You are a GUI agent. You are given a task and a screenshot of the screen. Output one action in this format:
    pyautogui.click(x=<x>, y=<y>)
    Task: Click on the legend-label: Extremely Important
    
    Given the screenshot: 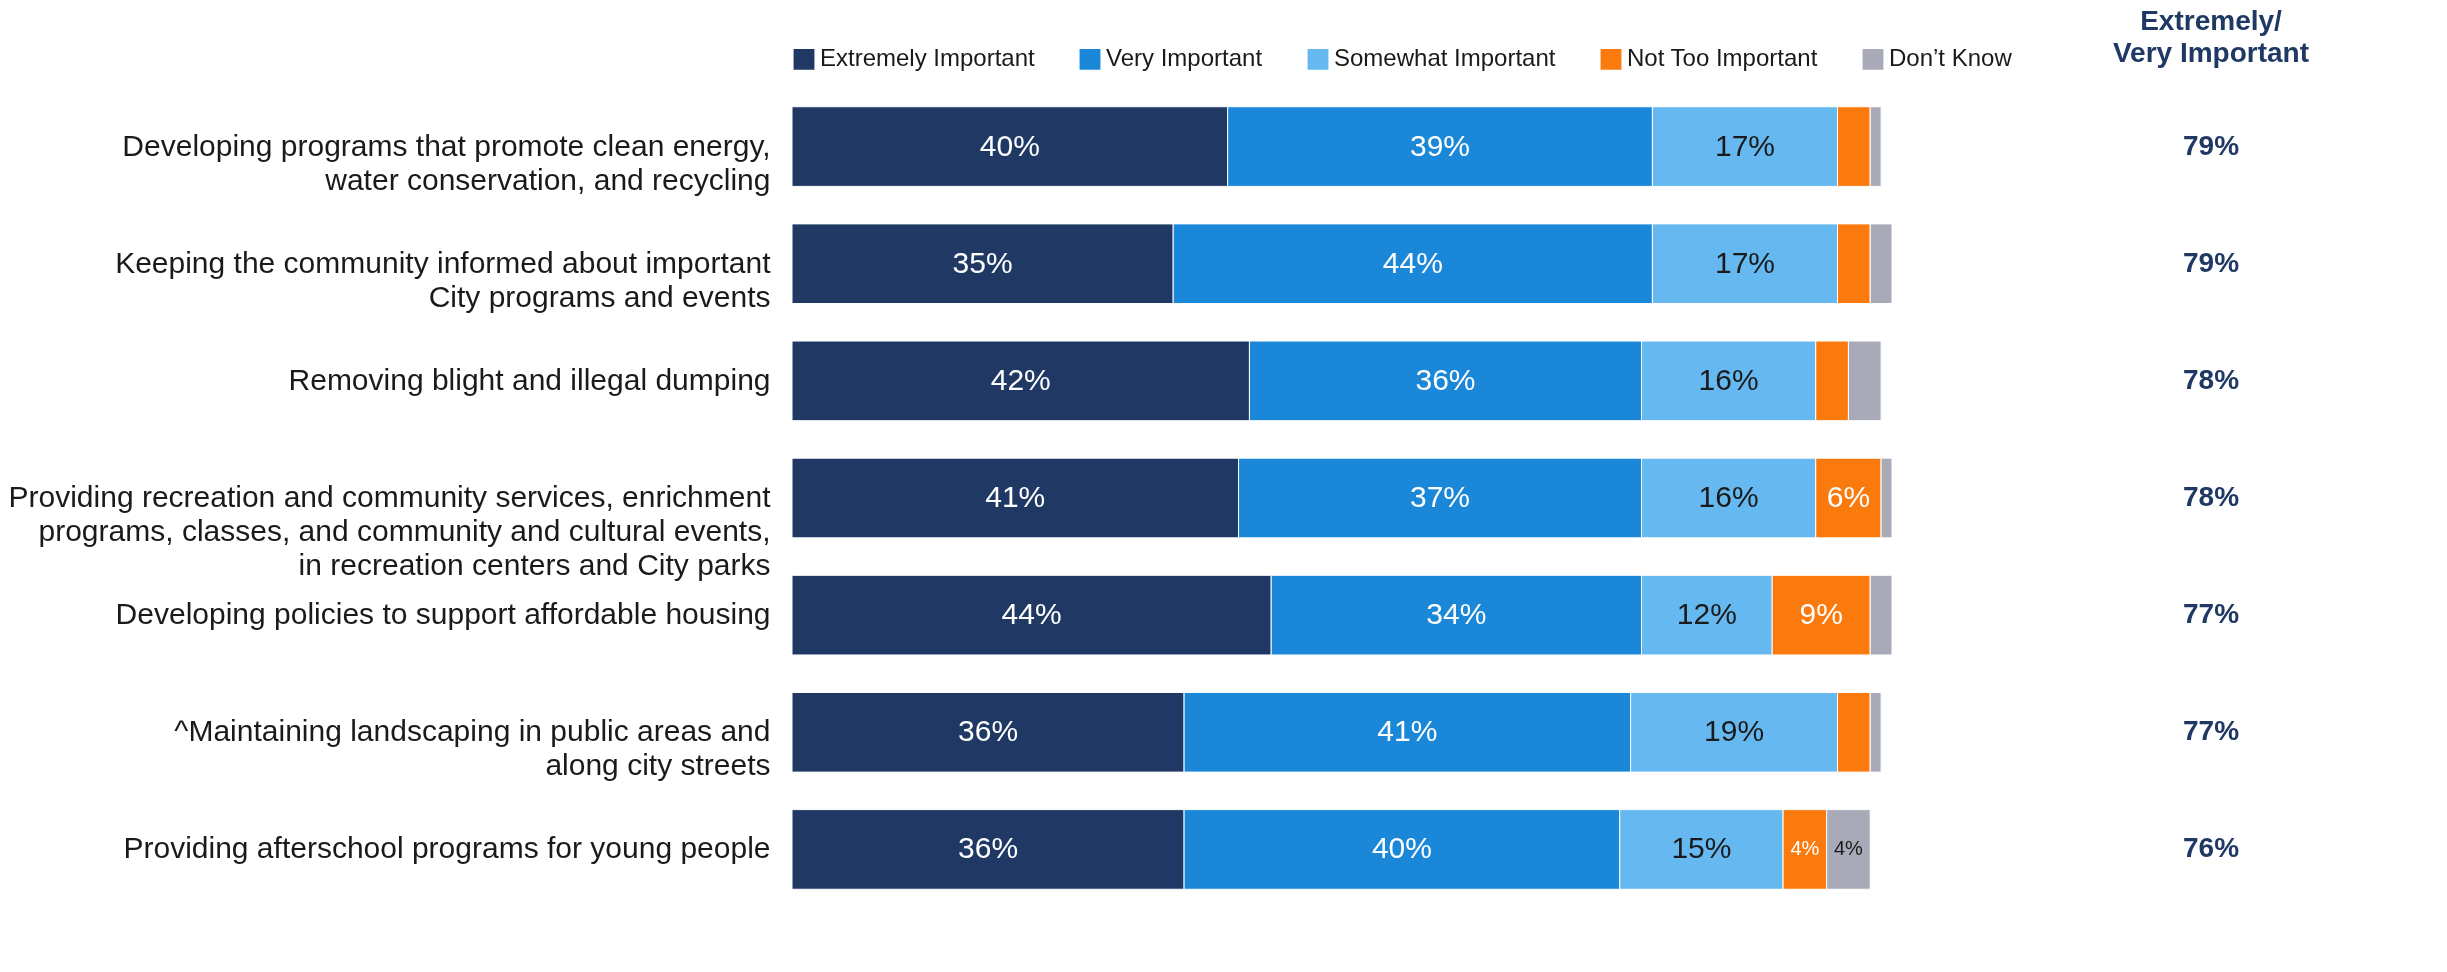 What is the action you would take?
    pyautogui.click(x=928, y=58)
    